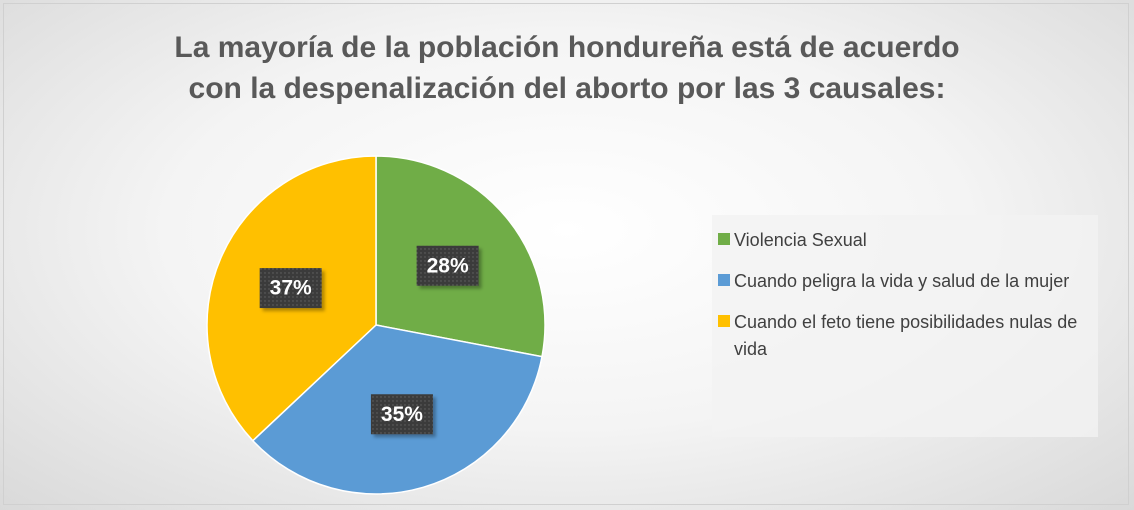 The image size is (1134, 510). Describe the element at coordinates (904, 240) in the screenshot. I see `legend-item: Violencia Sexual` at that location.